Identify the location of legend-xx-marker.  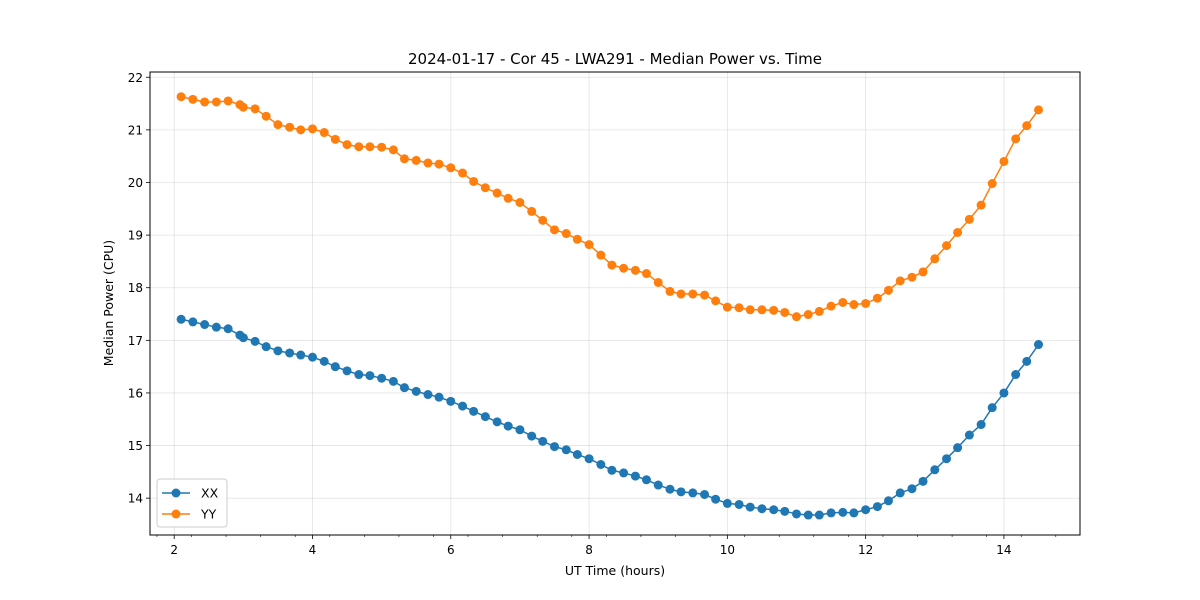
(176, 493).